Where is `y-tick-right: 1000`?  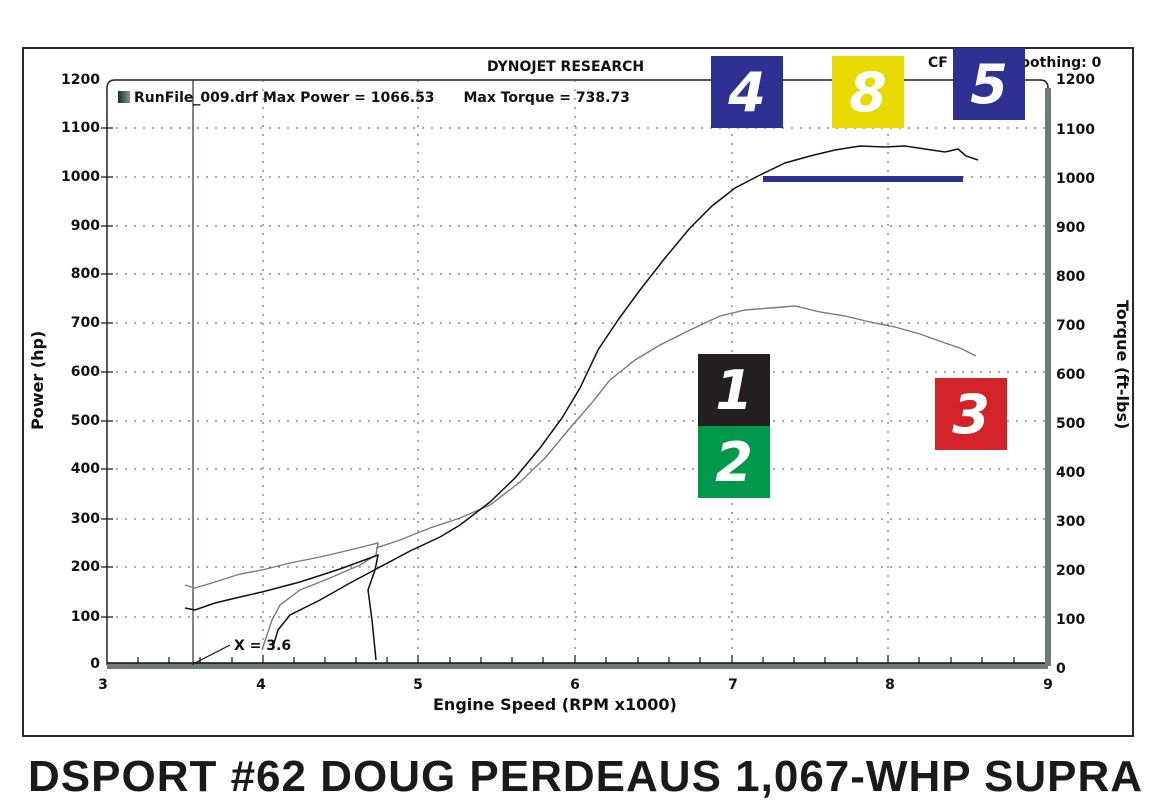 y-tick-right: 1000 is located at coordinates (1075, 179).